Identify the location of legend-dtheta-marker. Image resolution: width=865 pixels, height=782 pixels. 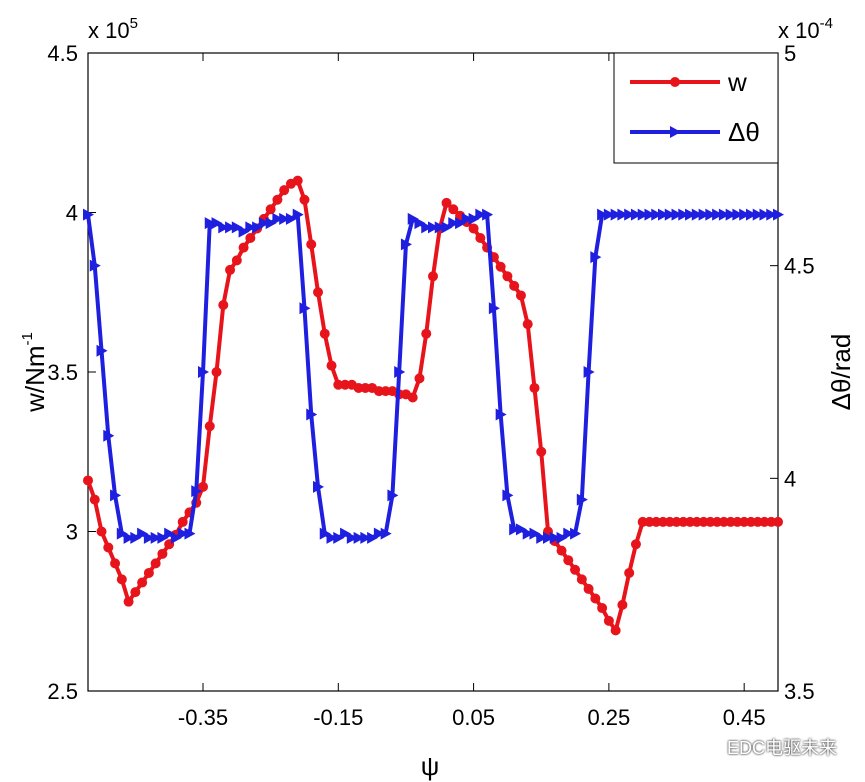
(675, 132).